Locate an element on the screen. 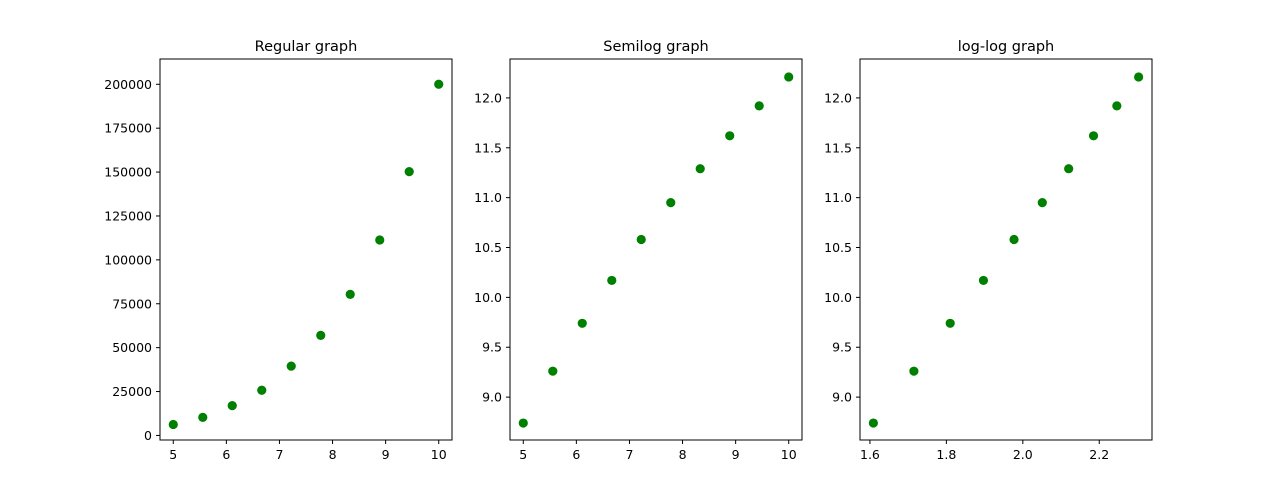 The height and width of the screenshot is (494, 1280). x-tick-label: 2.2 is located at coordinates (1099, 454).